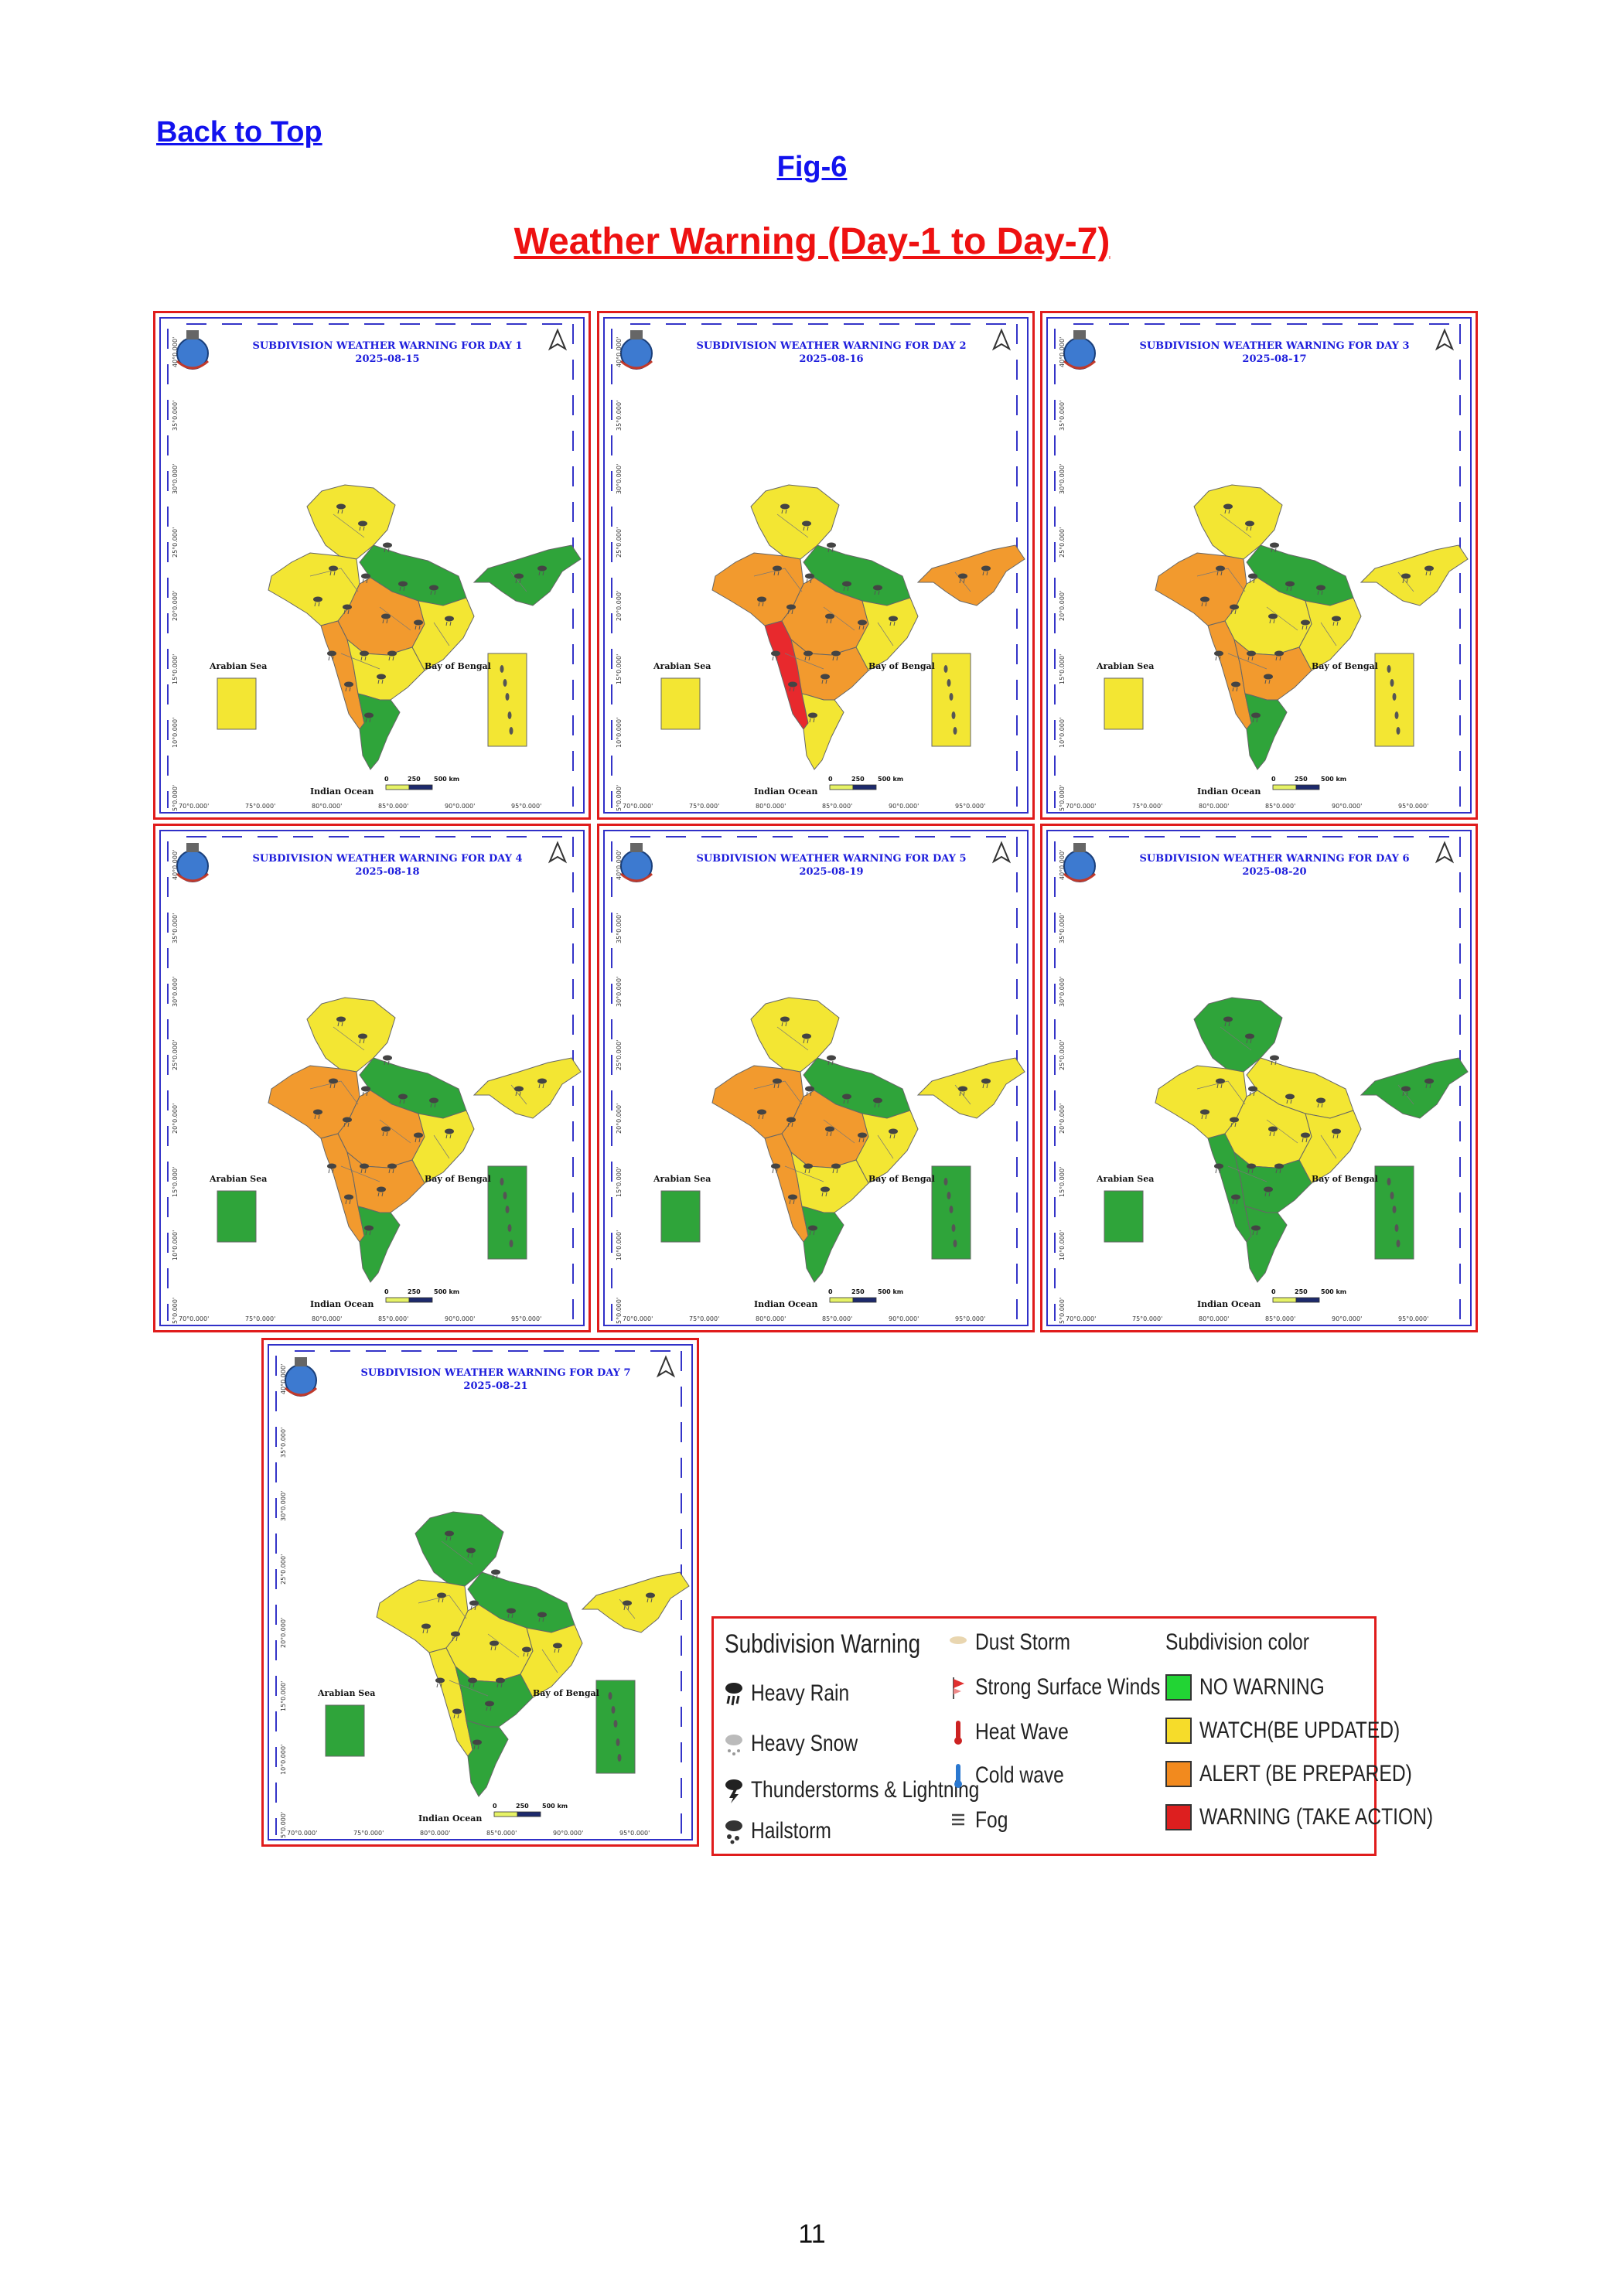 This screenshot has height=2296, width=1624. Describe the element at coordinates (1229, 791) in the screenshot. I see `indian-ocean-label: Indian Ocean` at that location.